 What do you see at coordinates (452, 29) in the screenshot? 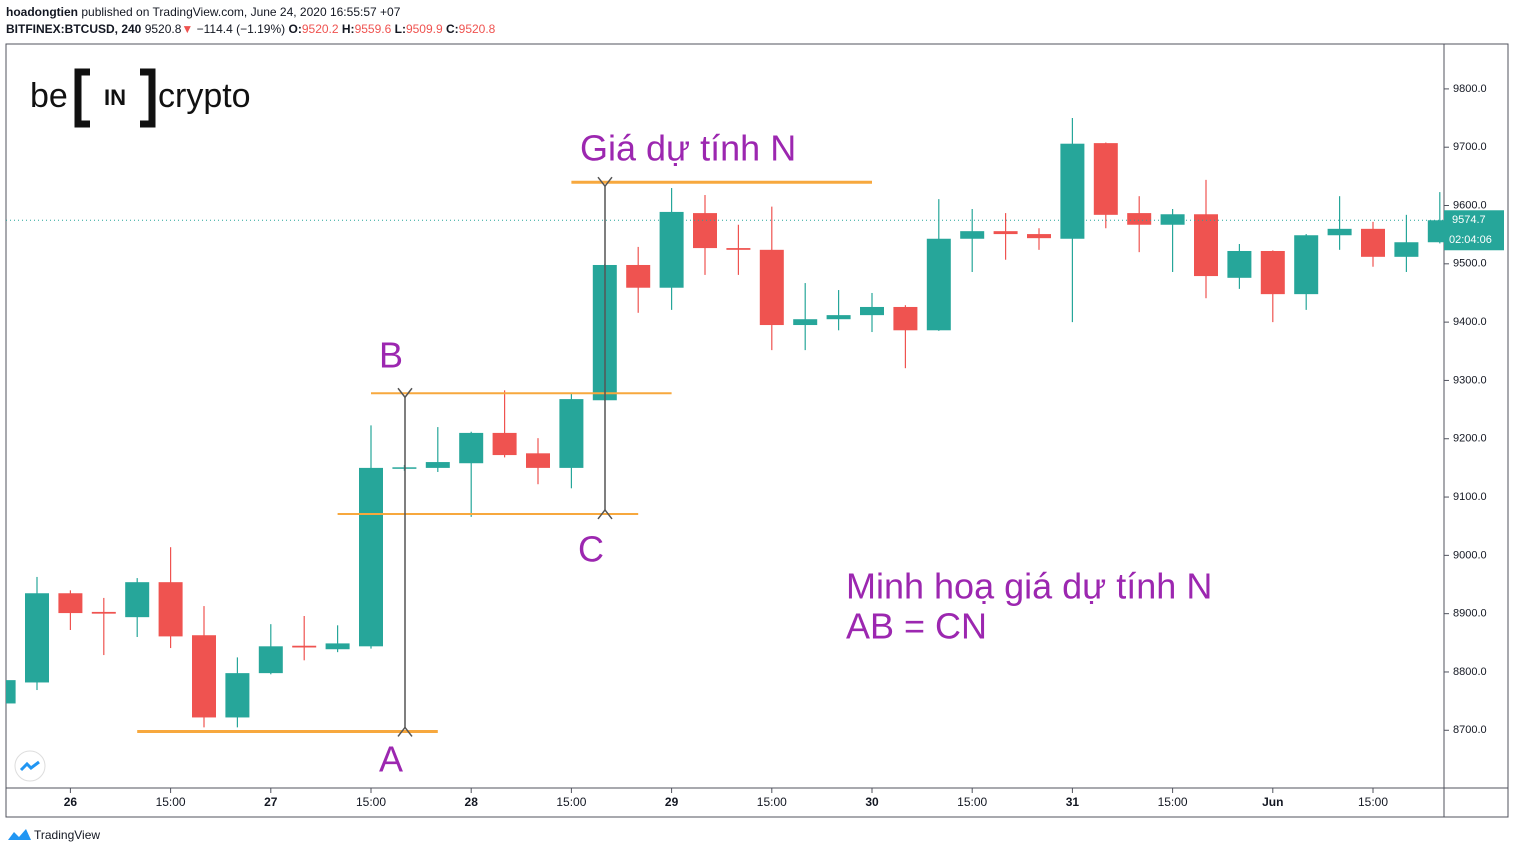
I see `c-key: C:` at bounding box center [452, 29].